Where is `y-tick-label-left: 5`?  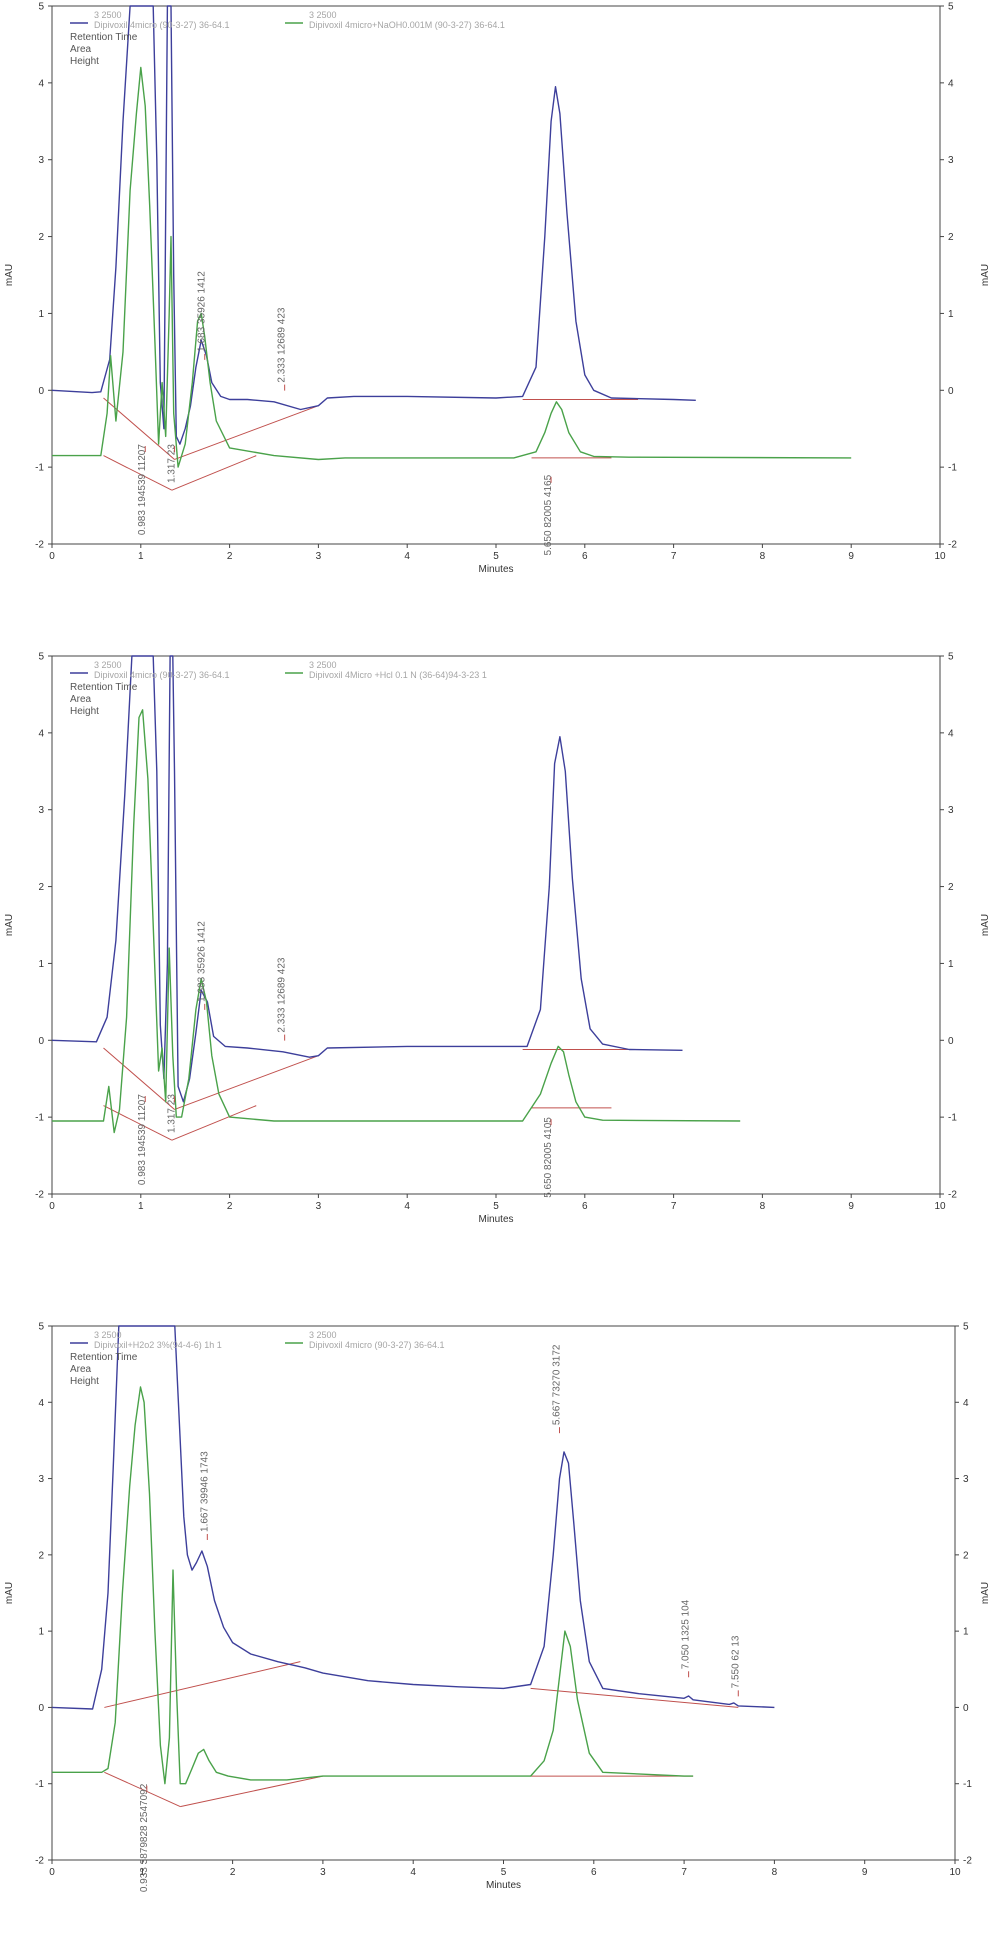
y-tick-label-left: 5 is located at coordinates (41, 1327).